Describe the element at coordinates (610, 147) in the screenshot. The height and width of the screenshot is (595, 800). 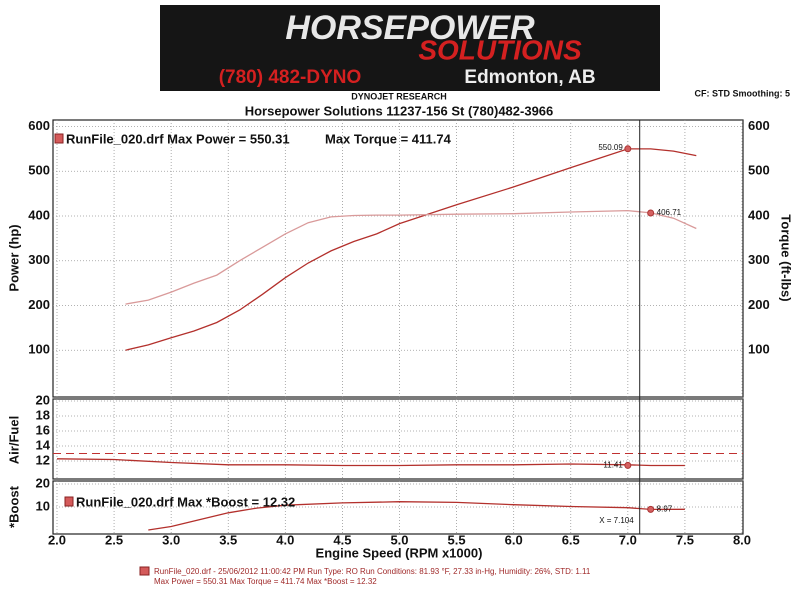
I see `marker-label: 550.09` at that location.